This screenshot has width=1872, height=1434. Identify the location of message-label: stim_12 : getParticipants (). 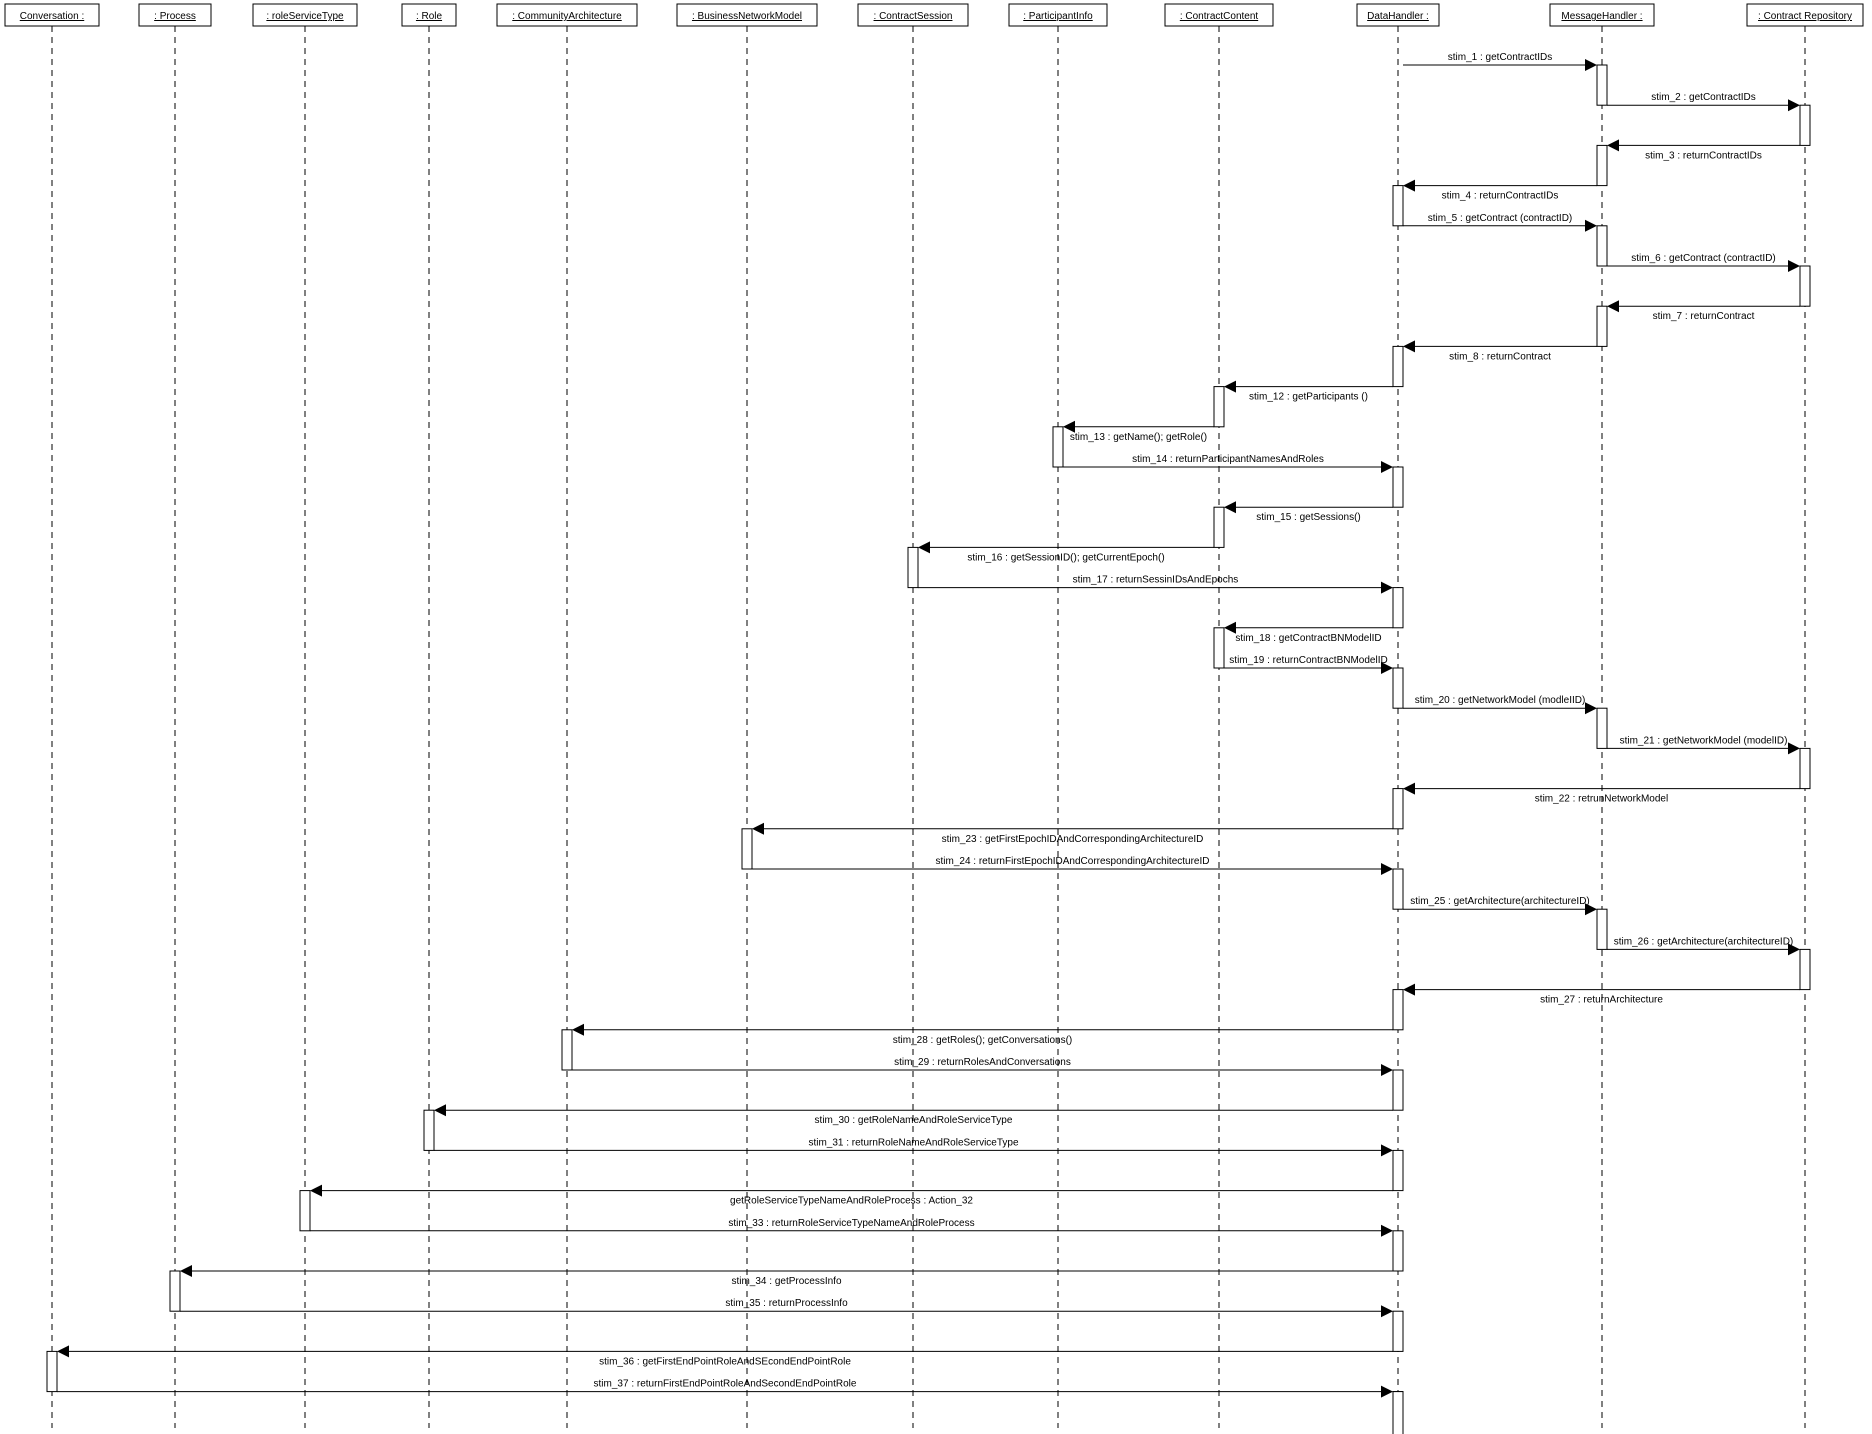
(1308, 397).